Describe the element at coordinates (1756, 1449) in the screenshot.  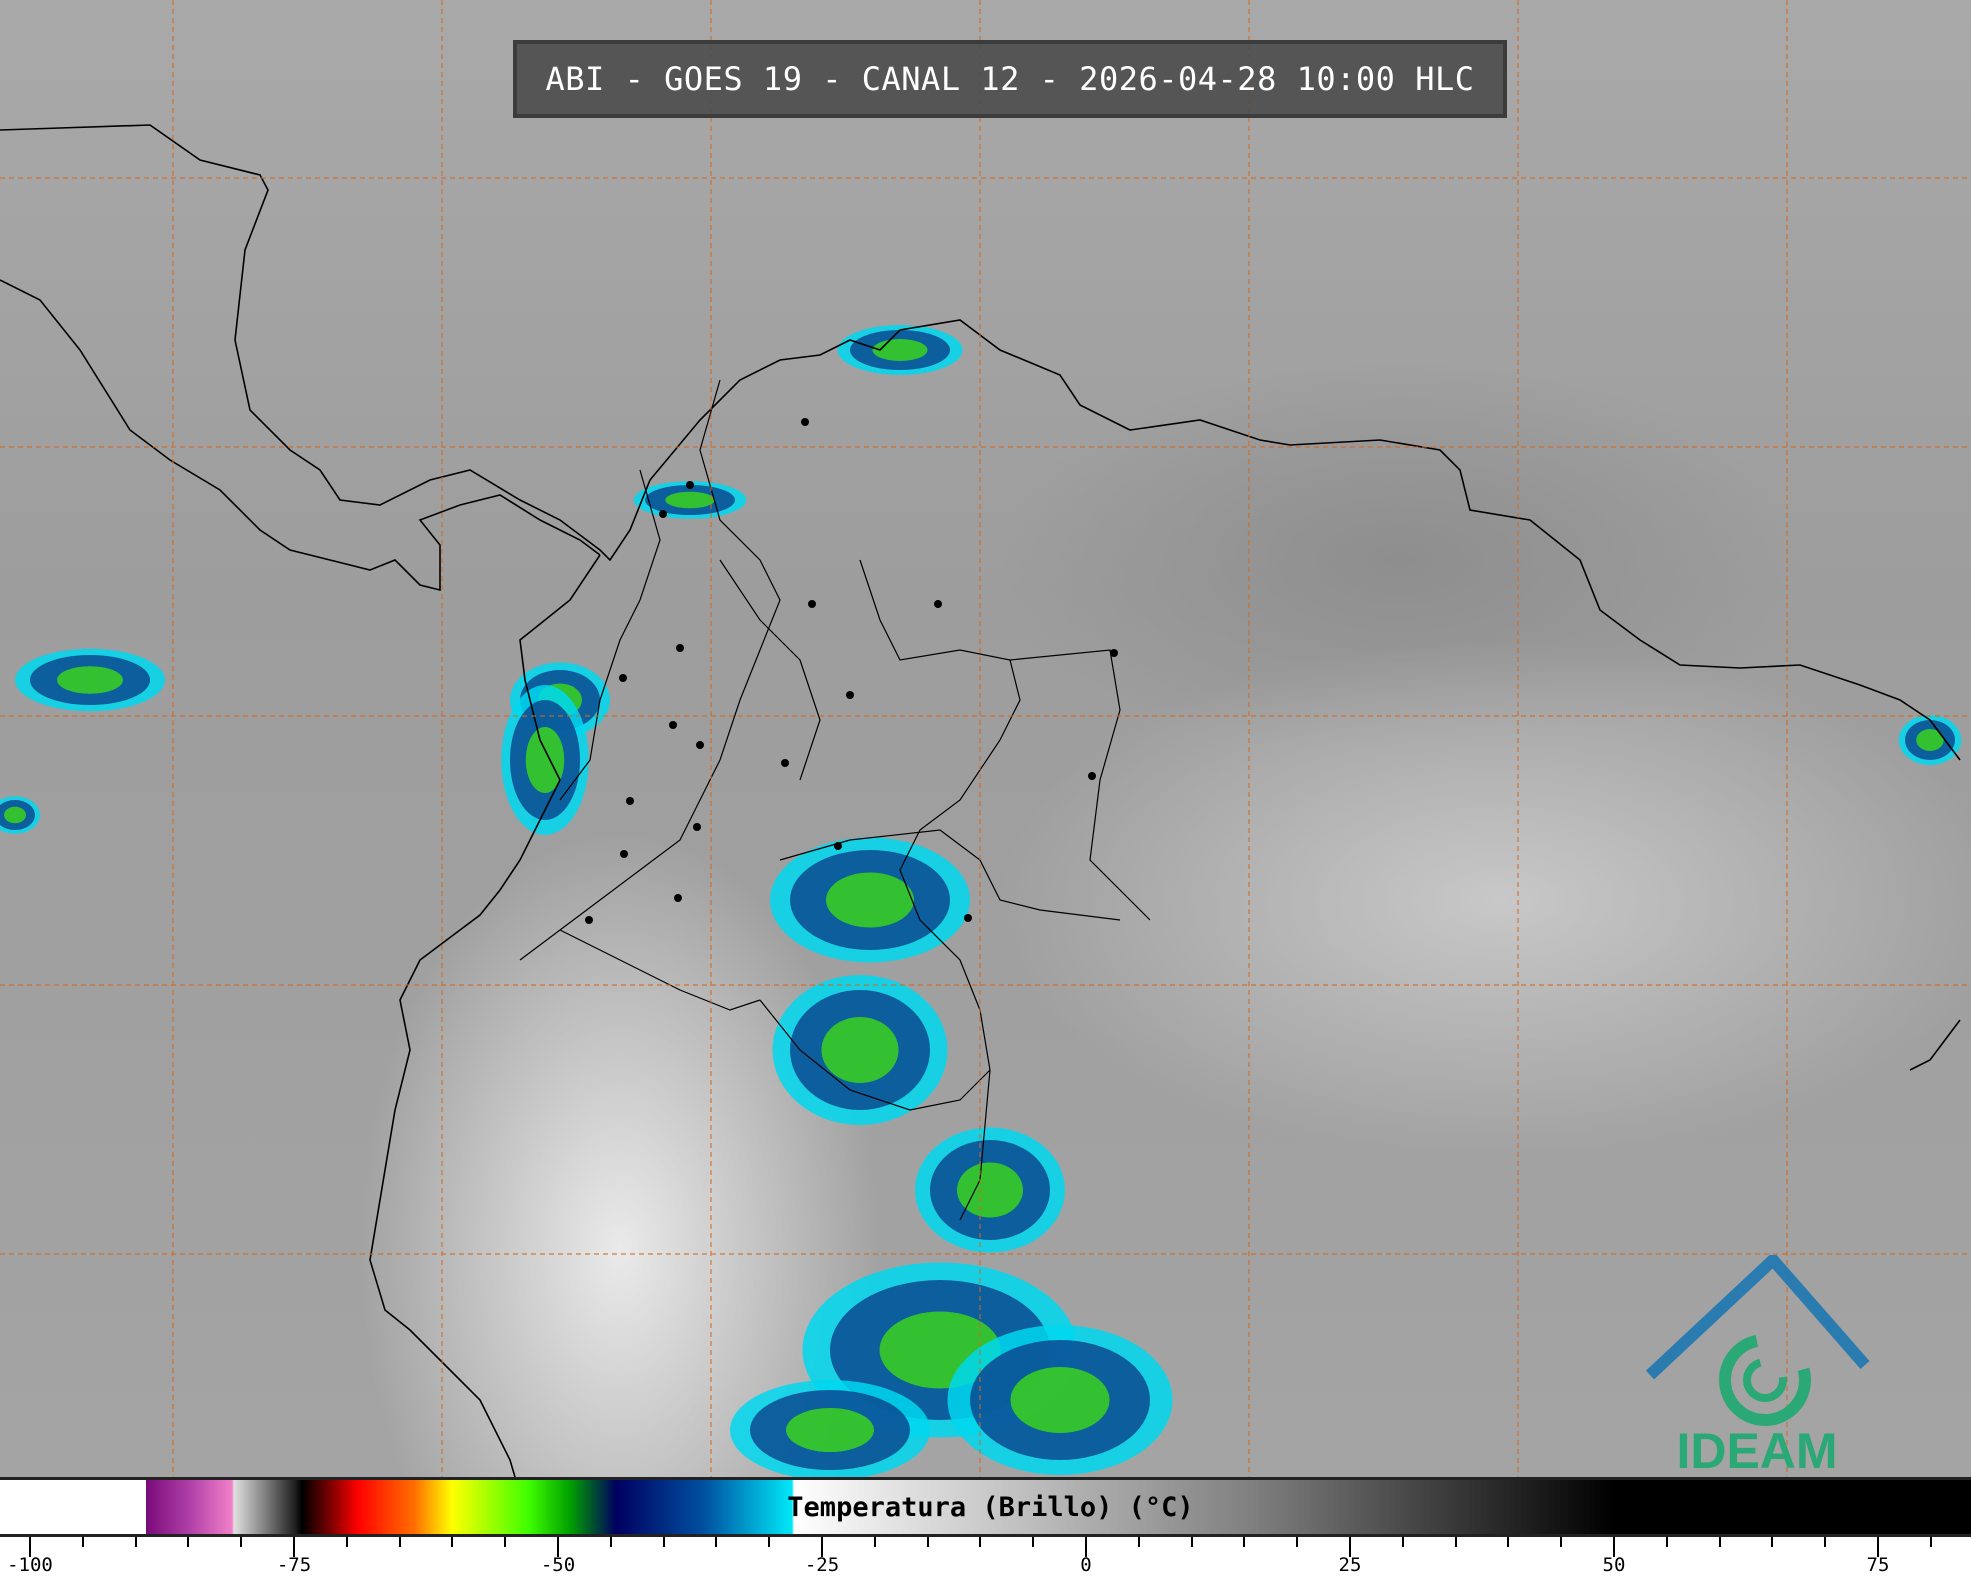
I see `svg-text: IDEAM` at that location.